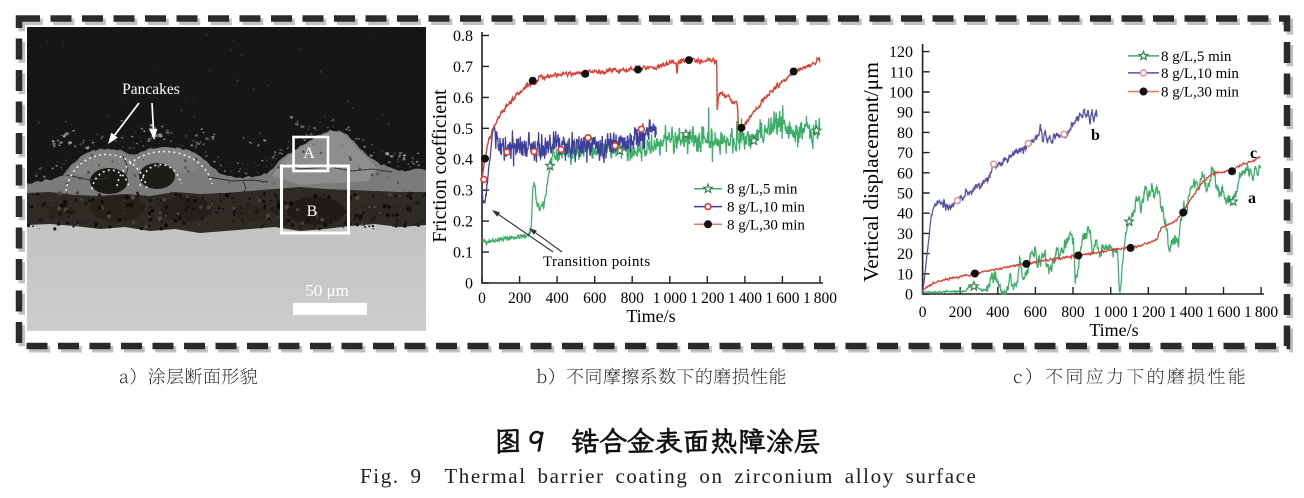 The image size is (1304, 498). I want to click on svg-text: 0.4, so click(463, 160).